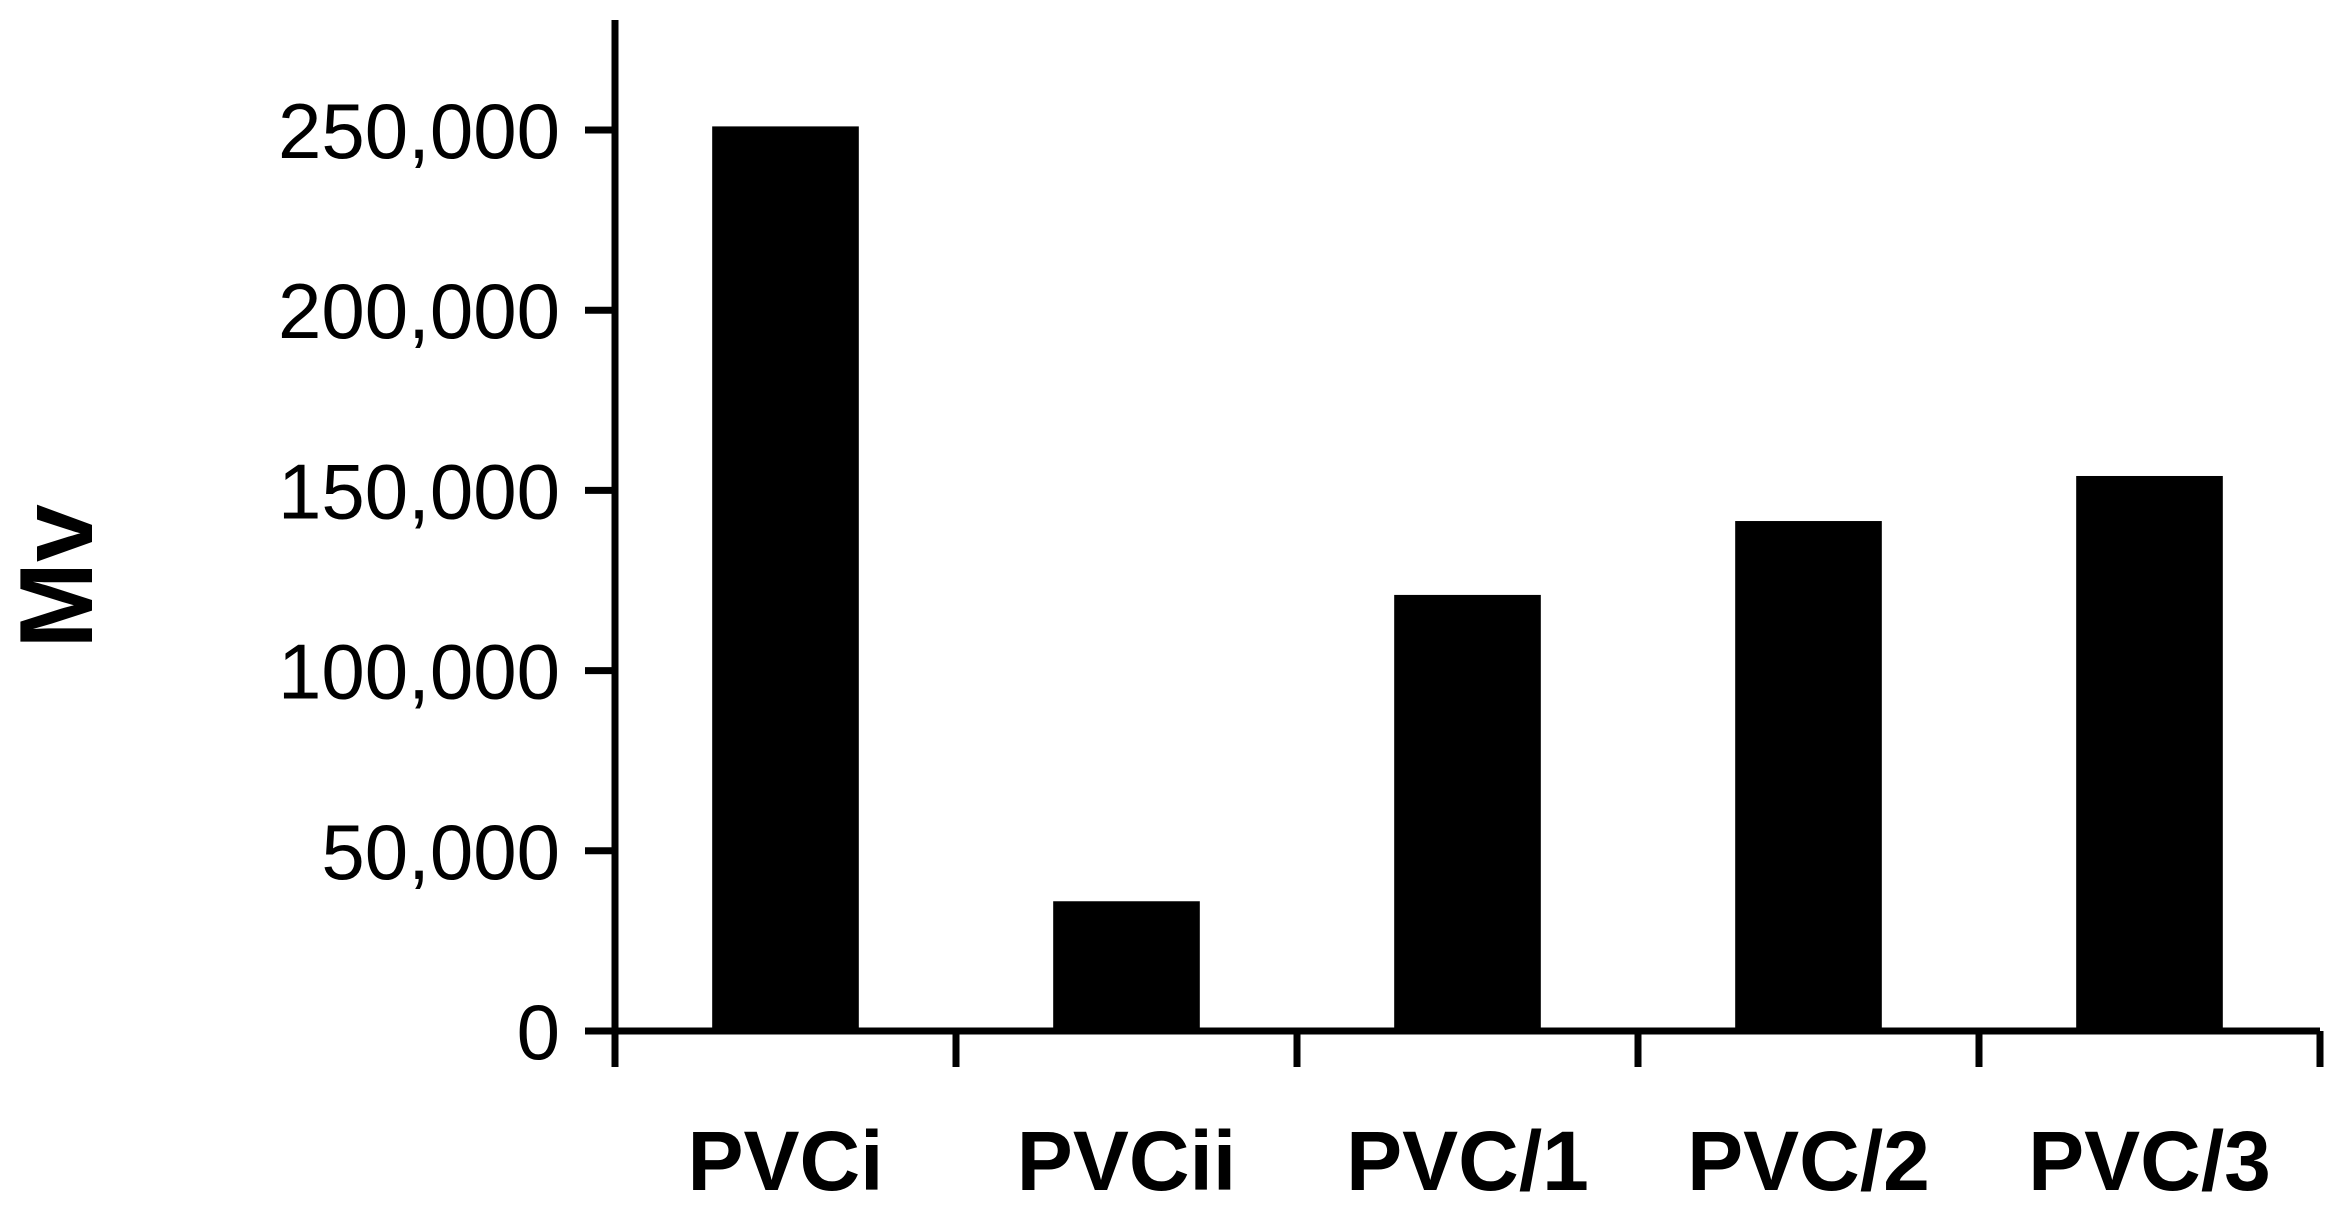  What do you see at coordinates (446, 581) in the screenshot?
I see `y-ticks-group: 0 50,000 100,000 150,000 200,000 250,000` at bounding box center [446, 581].